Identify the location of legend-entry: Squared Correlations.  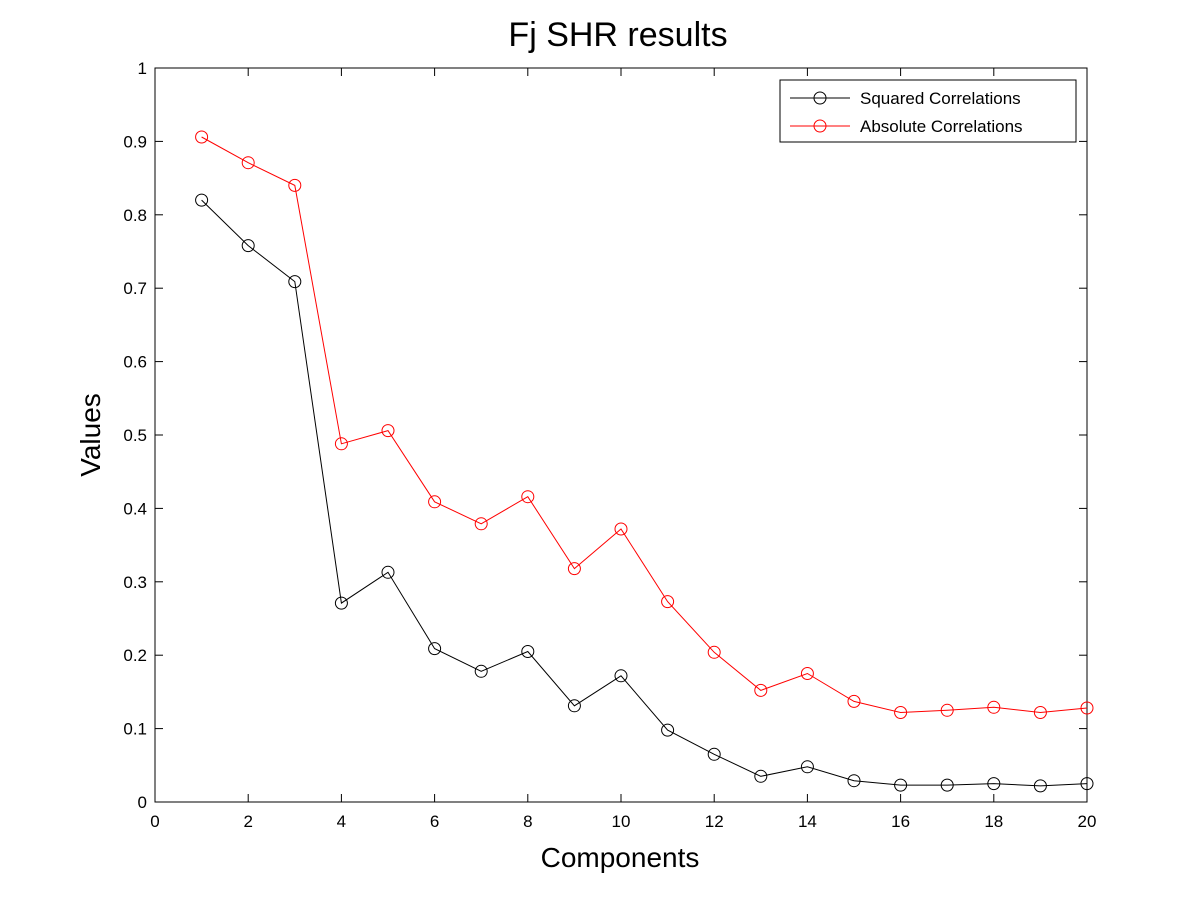
(905, 98).